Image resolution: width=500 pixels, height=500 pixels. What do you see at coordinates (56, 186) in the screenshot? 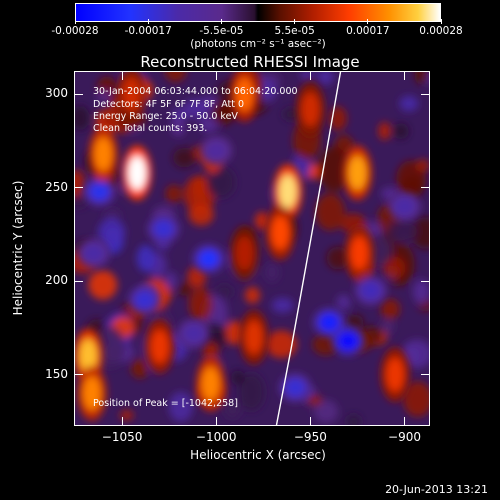
I see `y-axis-tick-label: 250` at bounding box center [56, 186].